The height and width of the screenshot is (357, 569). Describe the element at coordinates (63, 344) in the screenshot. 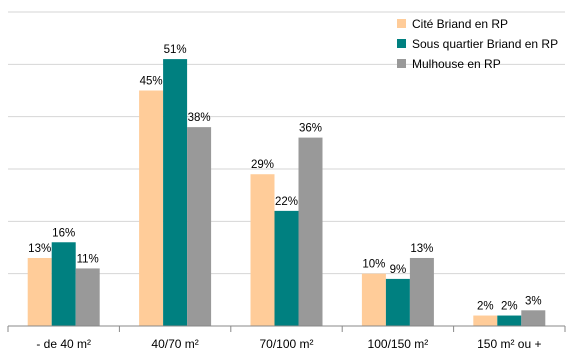

I see `x-tick-label: - de 40 m²` at that location.